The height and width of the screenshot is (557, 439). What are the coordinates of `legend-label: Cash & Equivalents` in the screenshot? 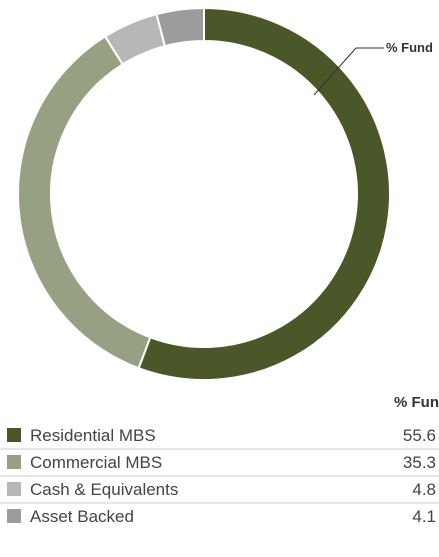 It's located at (104, 489).